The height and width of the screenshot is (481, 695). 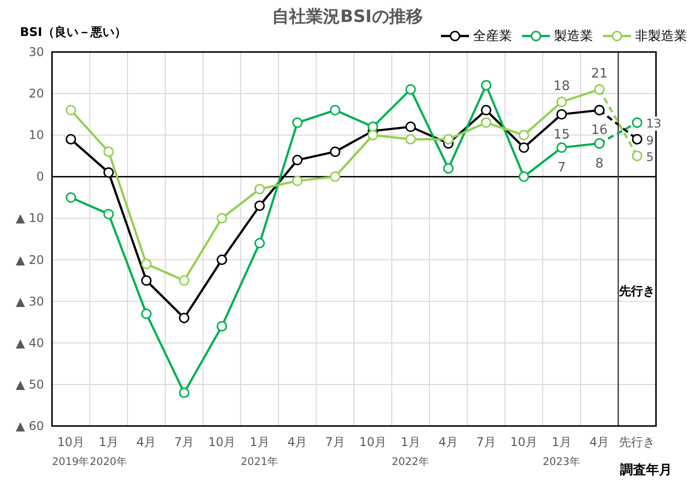 What do you see at coordinates (30, 343) in the screenshot?
I see `y-tick-label: ▲ 40` at bounding box center [30, 343].